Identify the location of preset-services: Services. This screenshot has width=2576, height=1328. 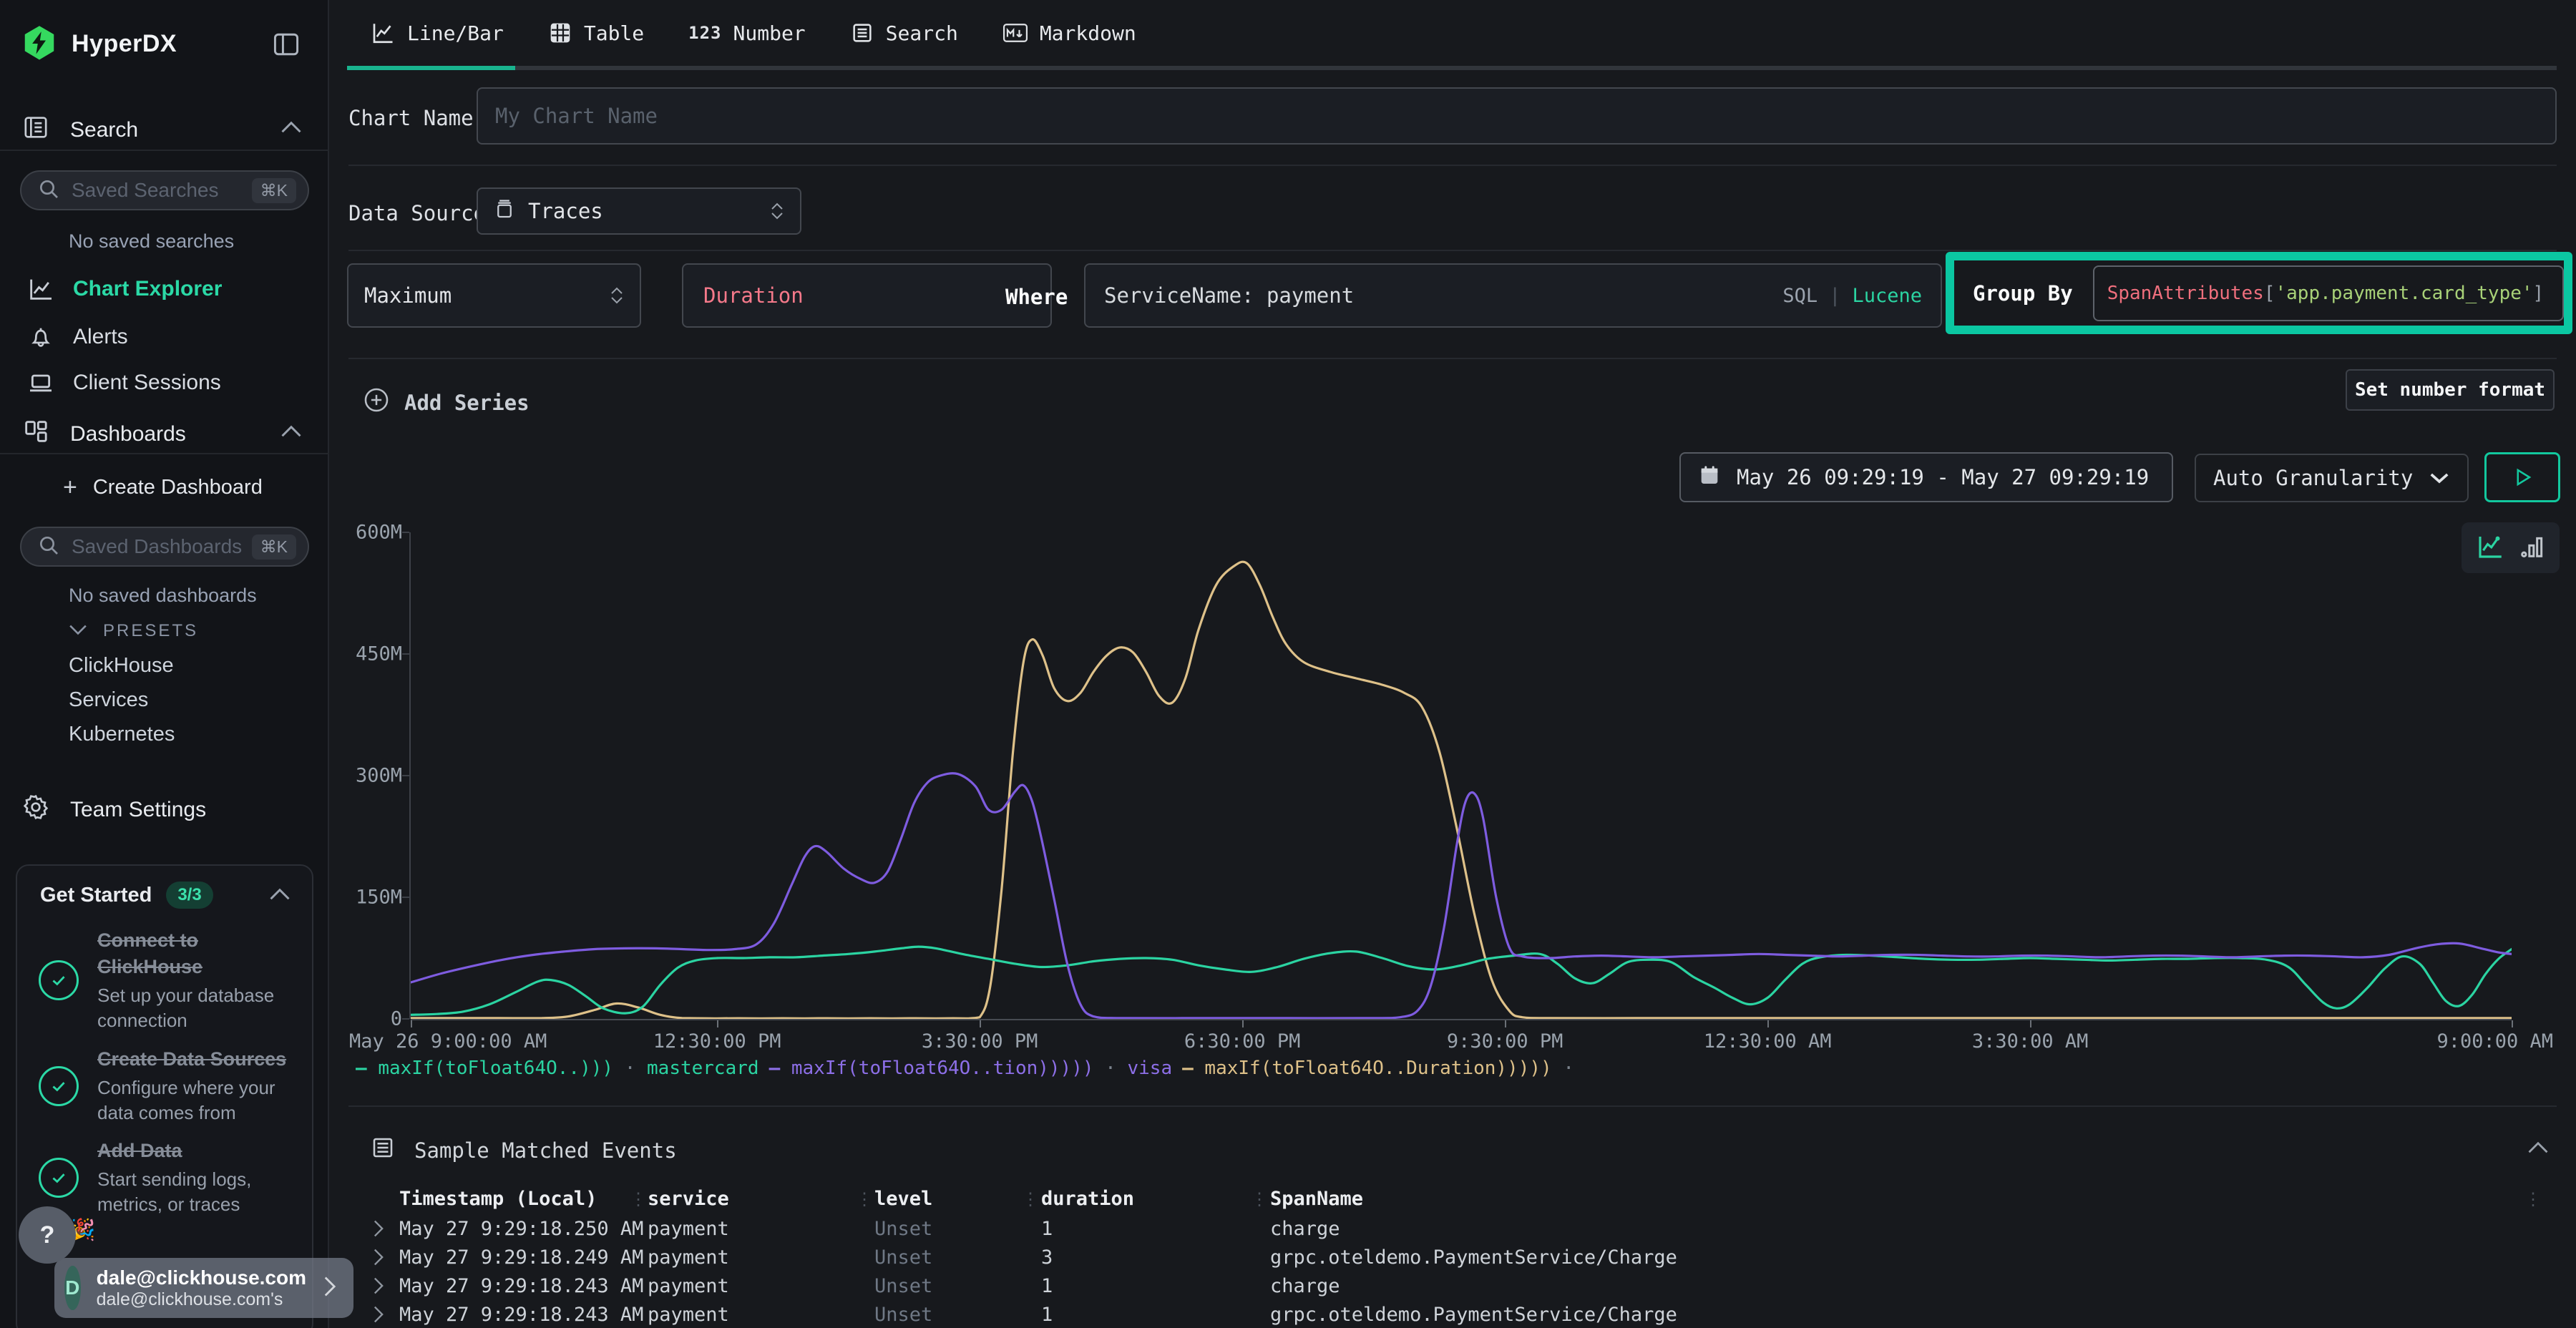
(109, 700).